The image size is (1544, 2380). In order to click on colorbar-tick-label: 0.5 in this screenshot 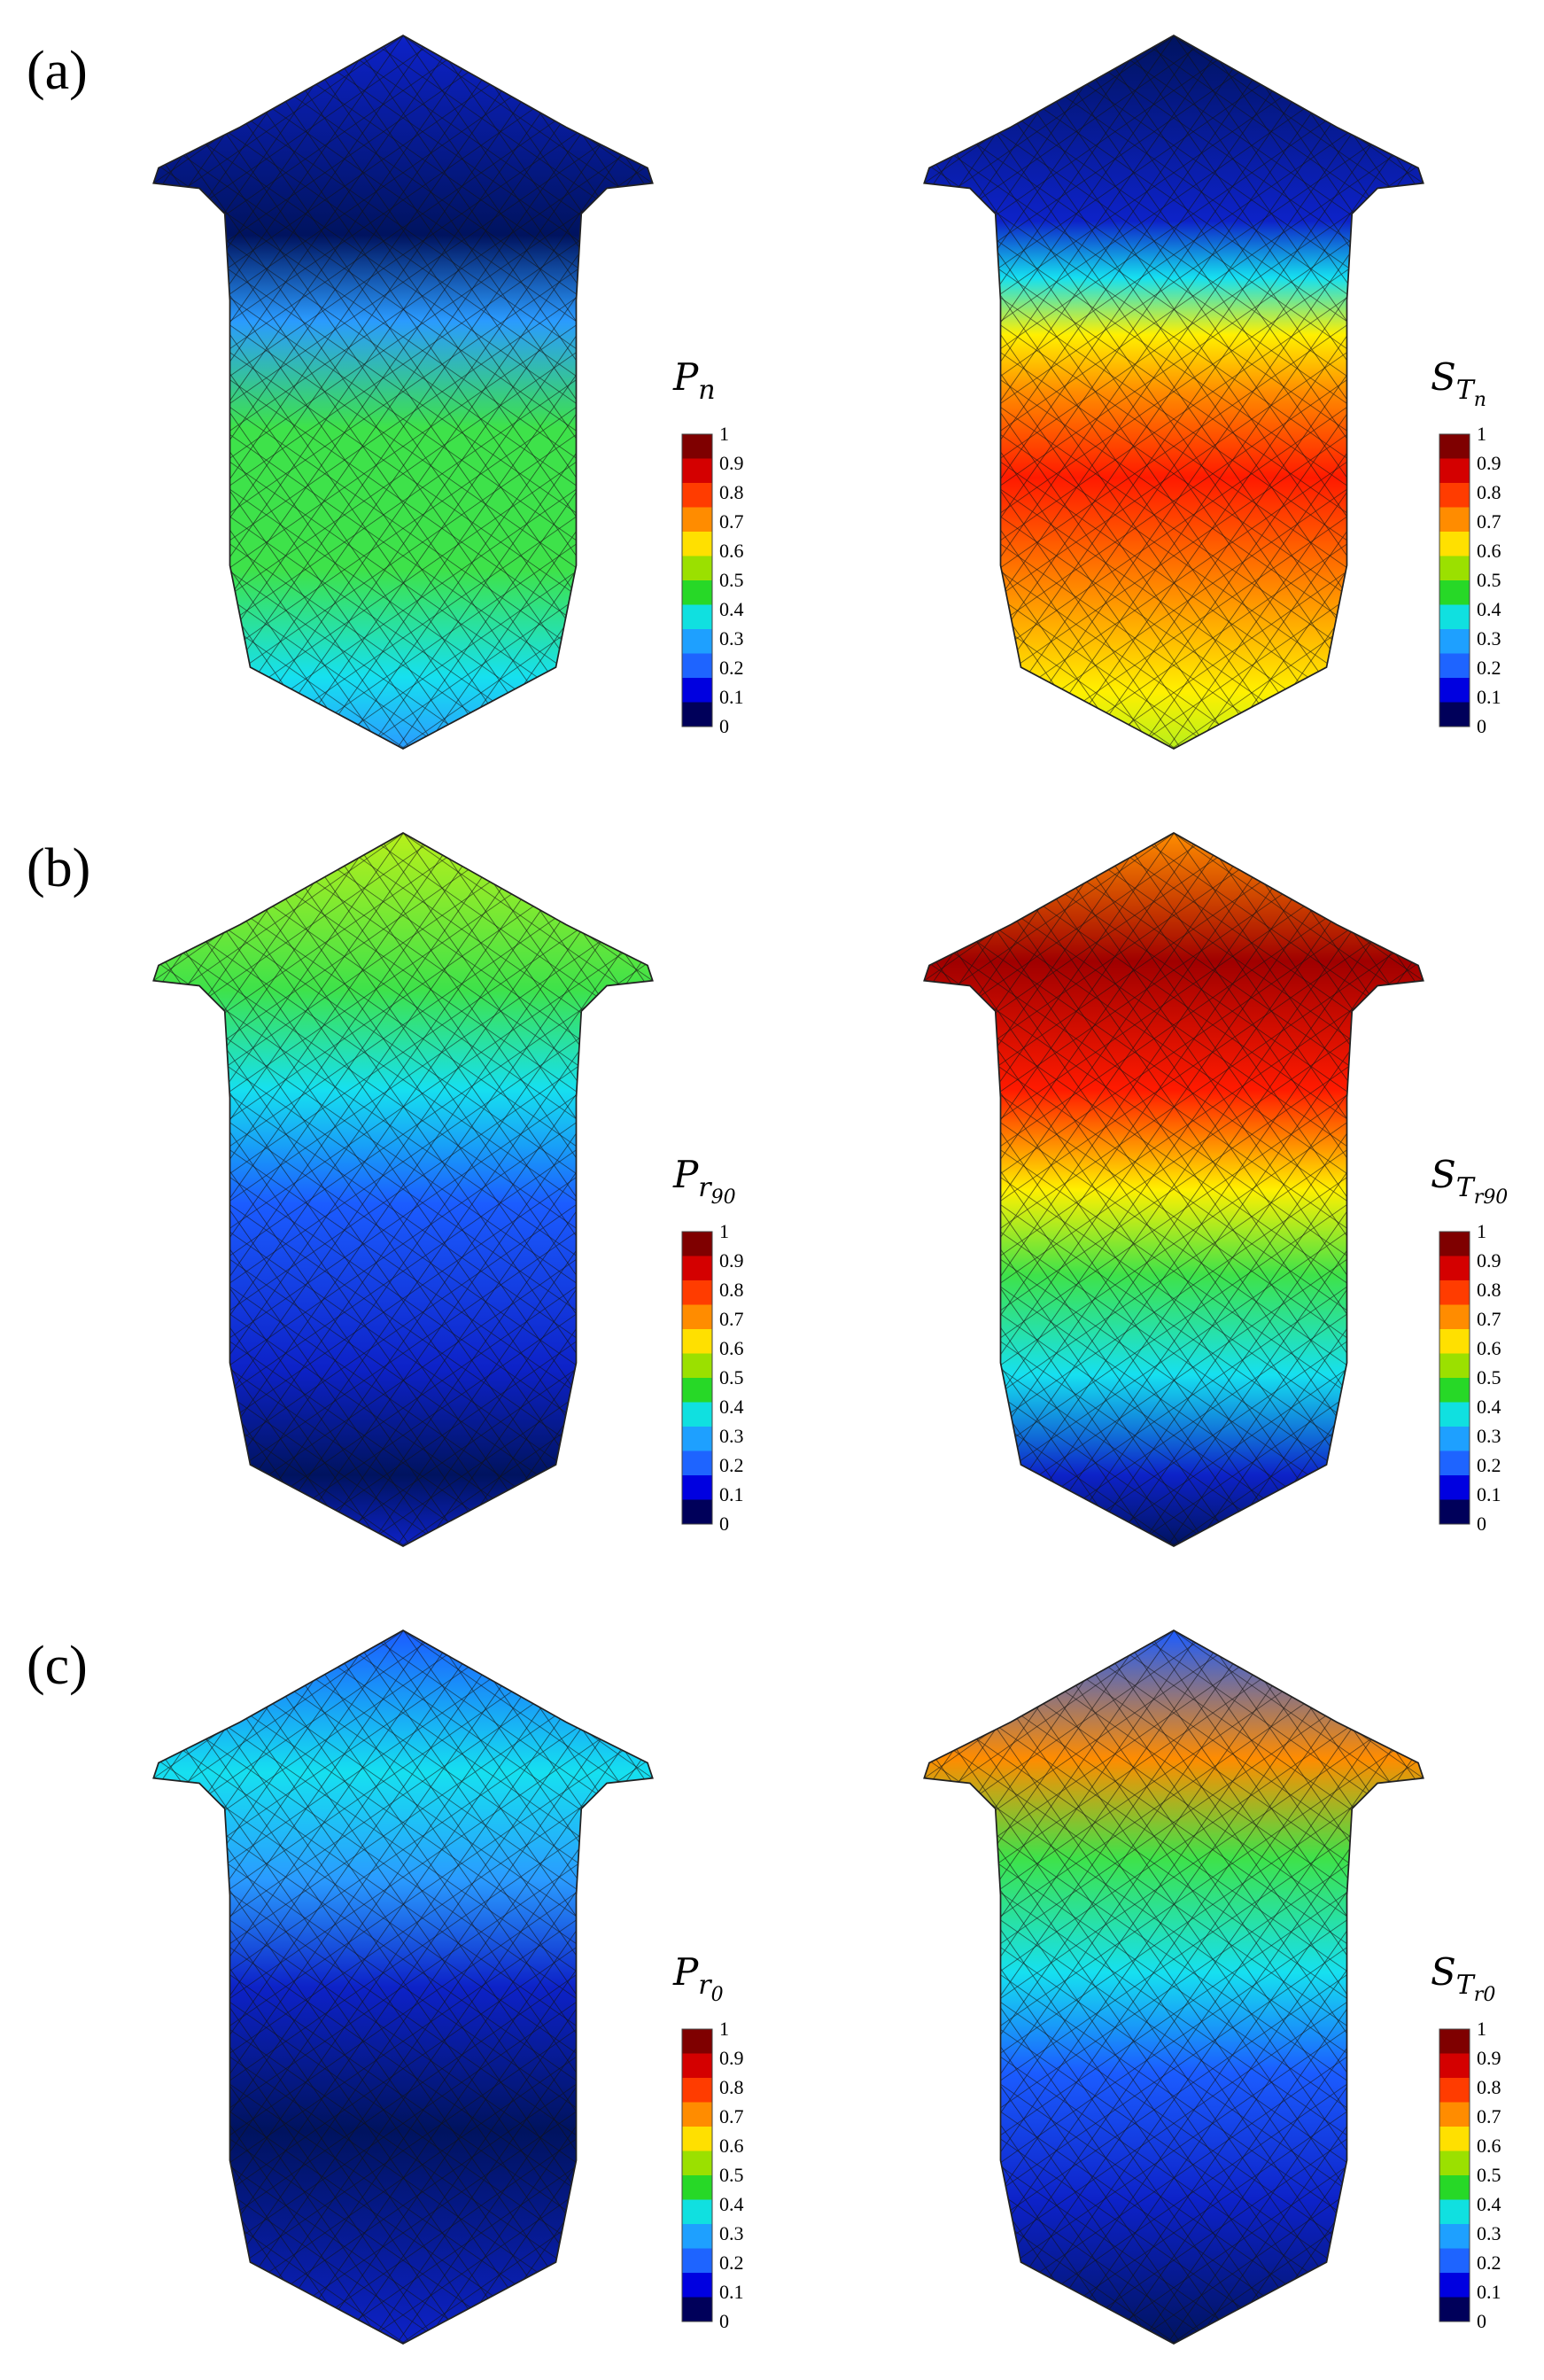, I will do `click(1489, 580)`.